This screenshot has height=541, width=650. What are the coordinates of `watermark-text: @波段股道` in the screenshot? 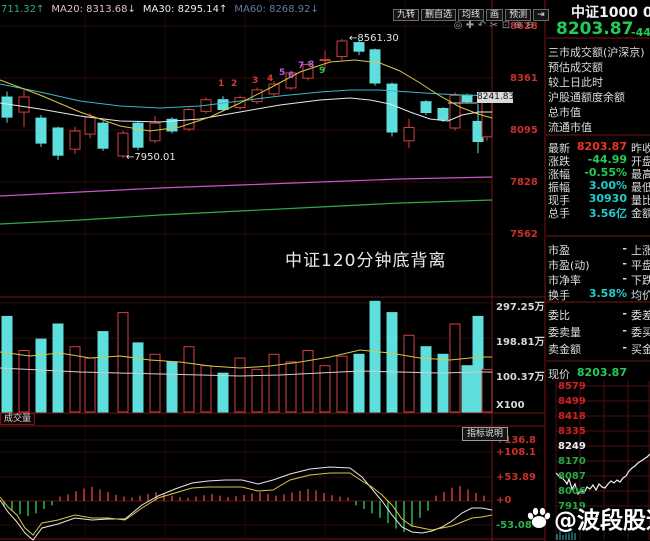 It's located at (602, 521).